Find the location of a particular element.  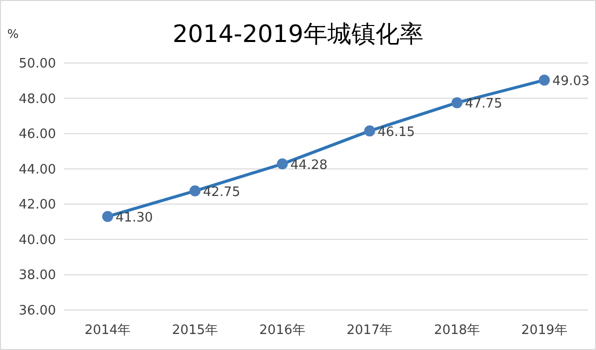

y-tick-label: 40.00 is located at coordinates (37, 240).